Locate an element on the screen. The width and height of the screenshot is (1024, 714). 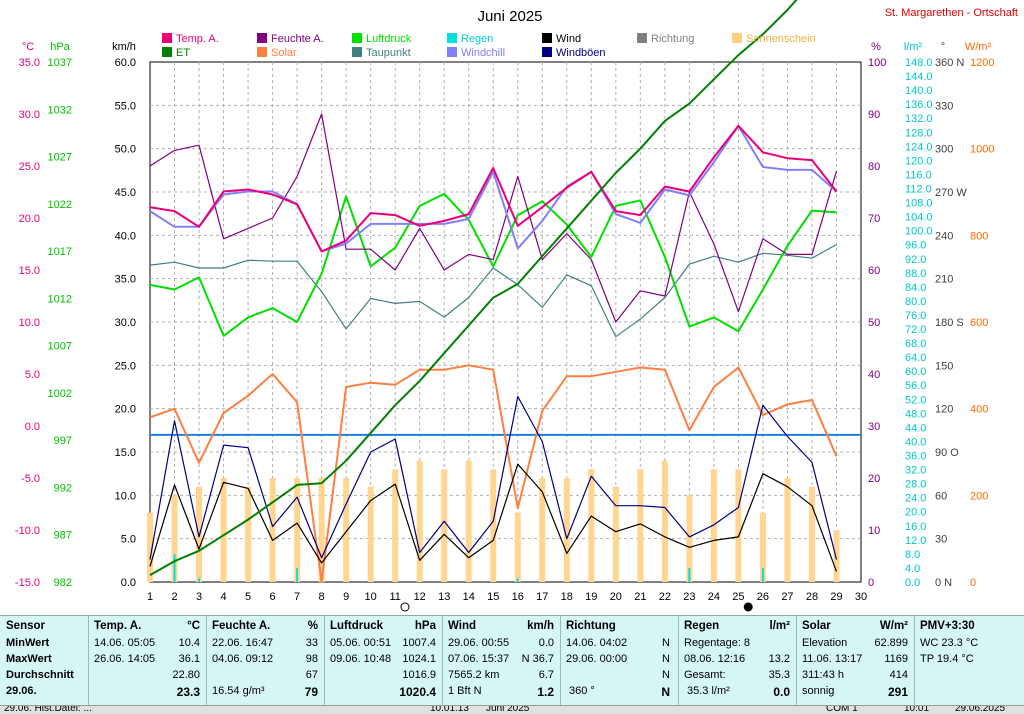
axis-tick-x: 6 is located at coordinates (273, 597).